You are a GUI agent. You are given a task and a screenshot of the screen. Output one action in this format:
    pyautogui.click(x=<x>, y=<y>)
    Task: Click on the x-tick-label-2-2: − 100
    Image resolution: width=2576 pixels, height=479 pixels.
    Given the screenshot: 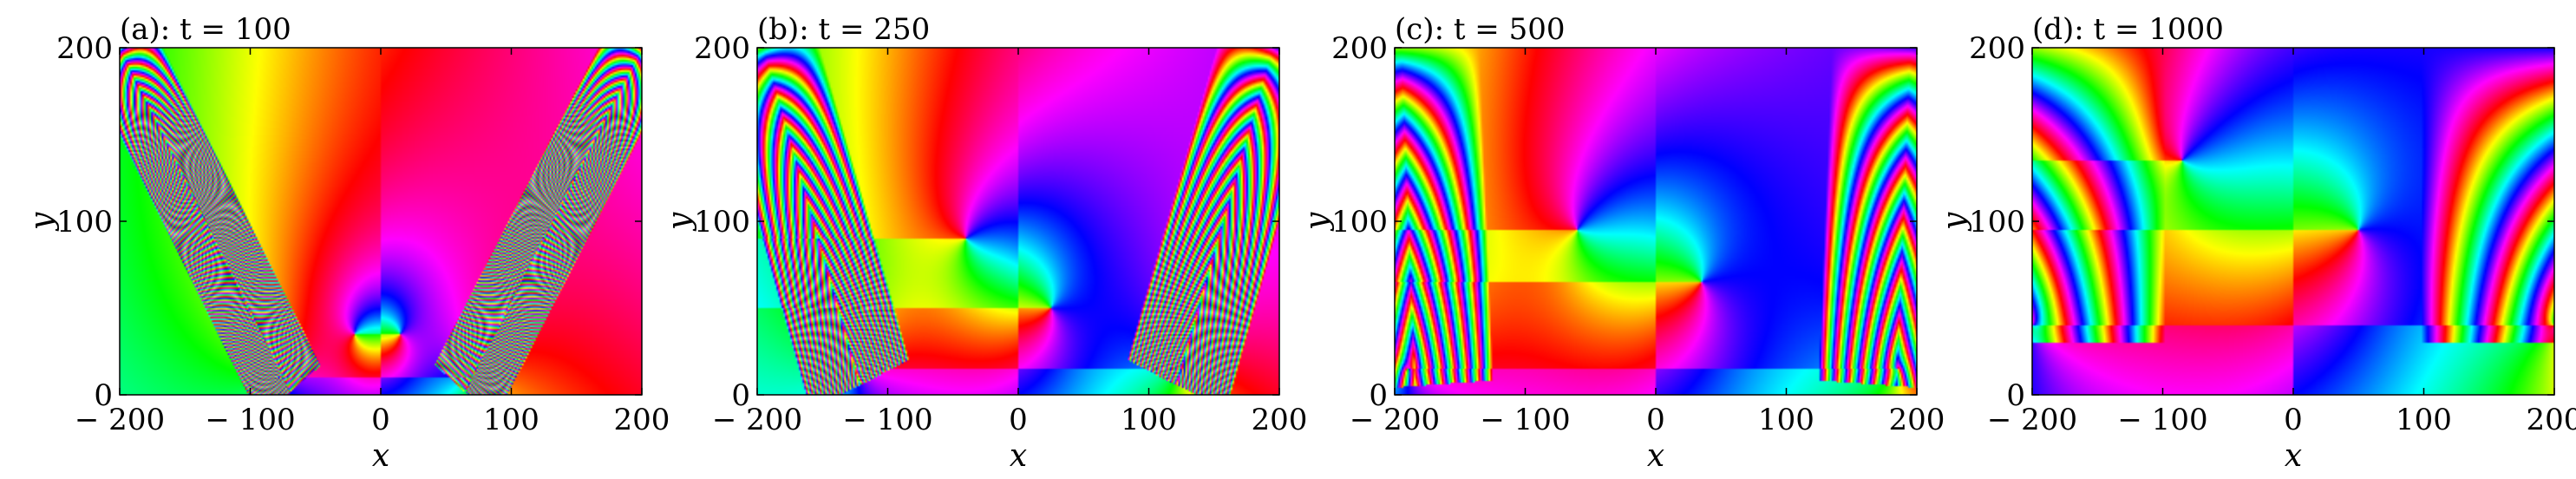 What is the action you would take?
    pyautogui.click(x=887, y=420)
    